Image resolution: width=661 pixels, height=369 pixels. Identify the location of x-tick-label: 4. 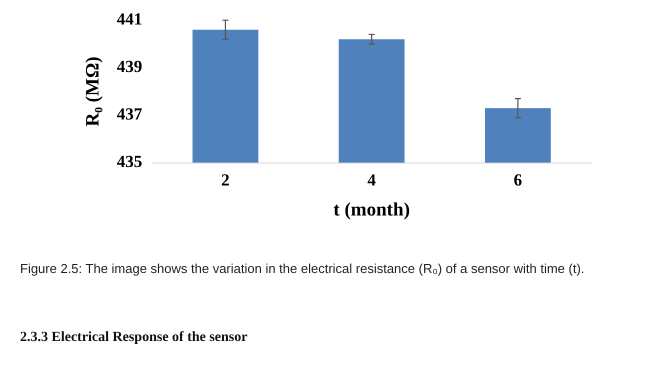
(371, 180).